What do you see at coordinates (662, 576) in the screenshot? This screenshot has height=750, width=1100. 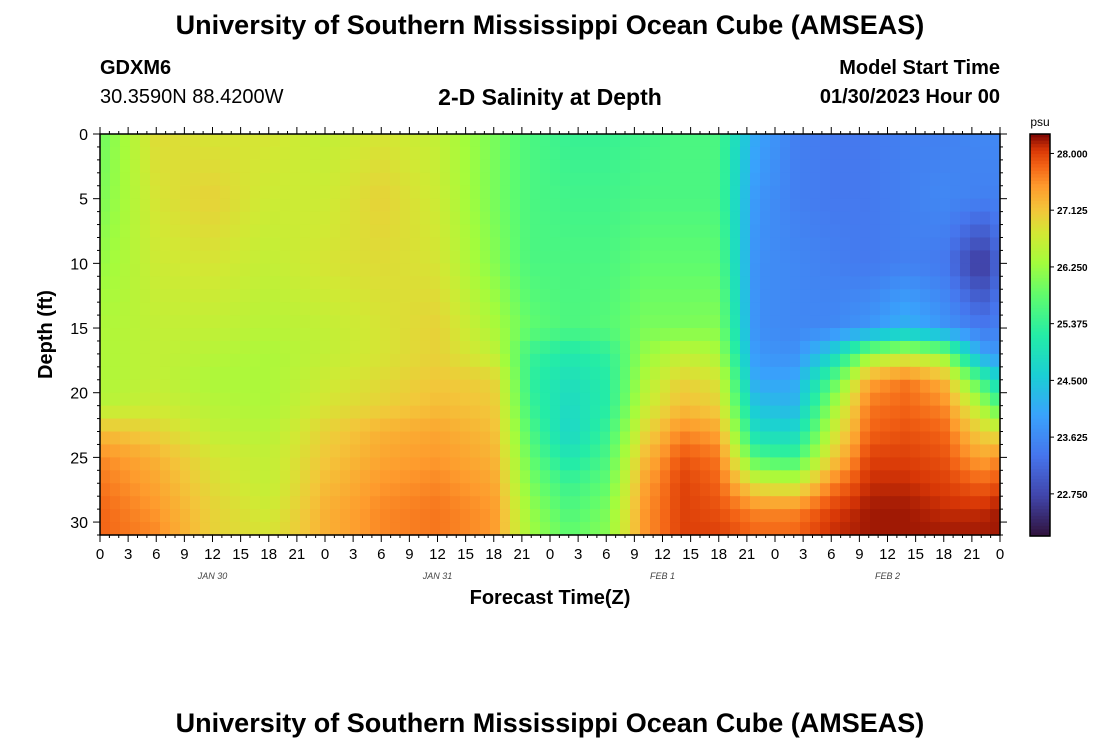 I see `date-label: FEB 1` at bounding box center [662, 576].